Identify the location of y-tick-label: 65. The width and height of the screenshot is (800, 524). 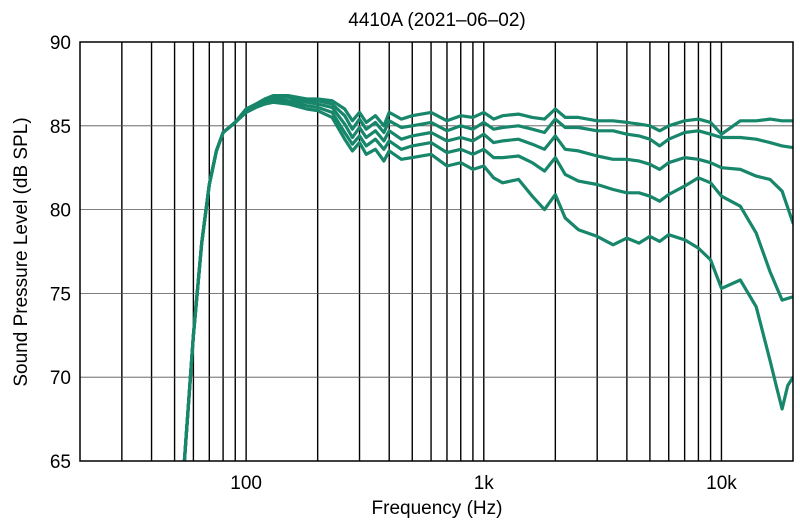
(60, 462).